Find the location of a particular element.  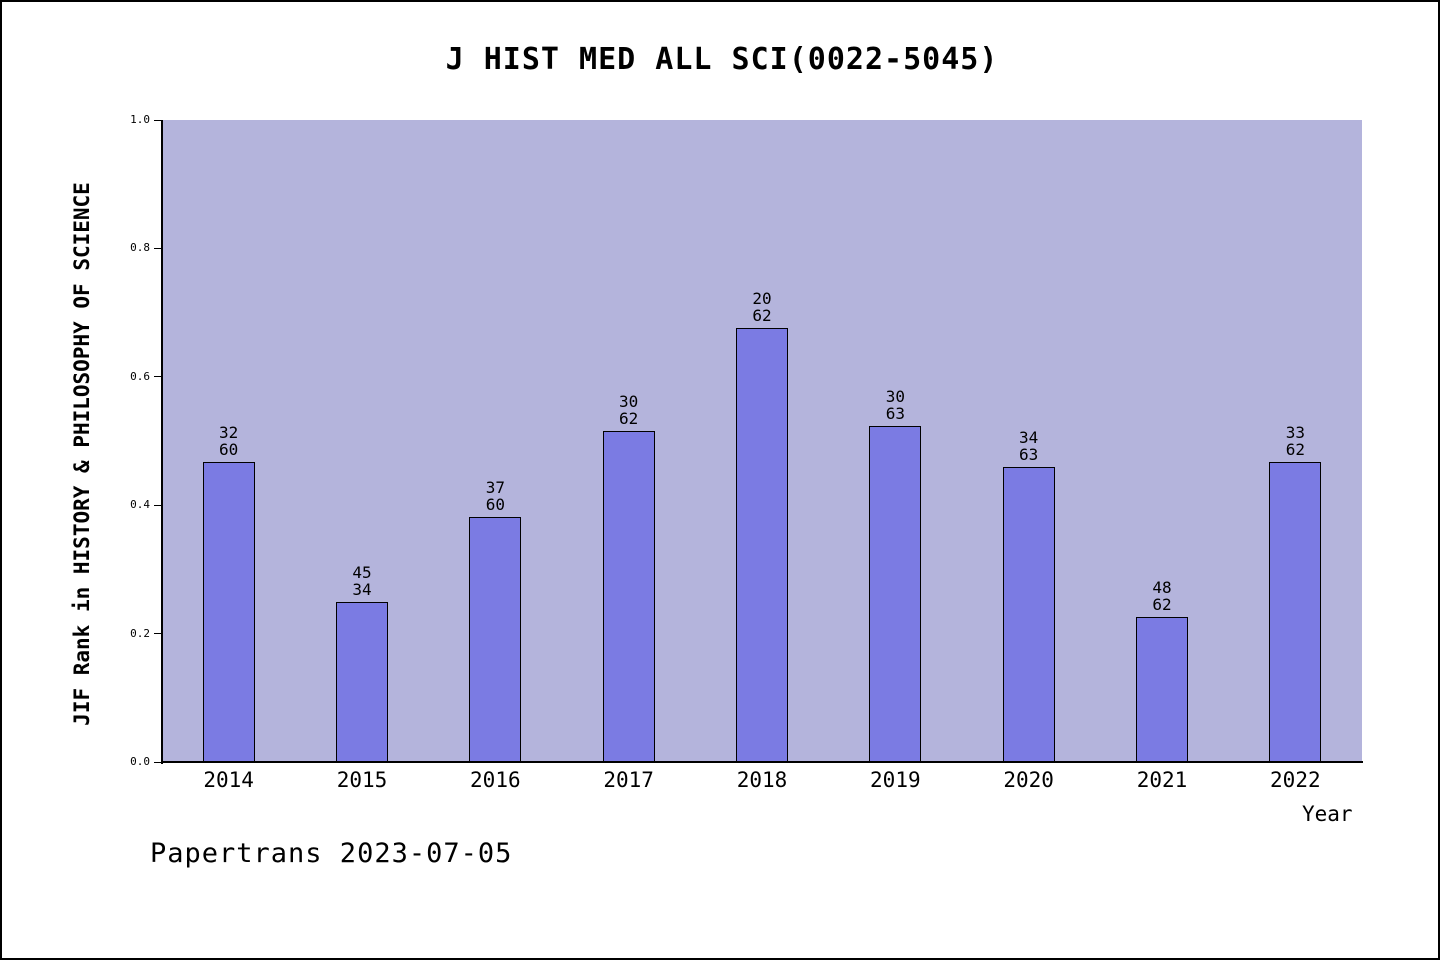

x-tick-label-2018: 2018 is located at coordinates (762, 780).